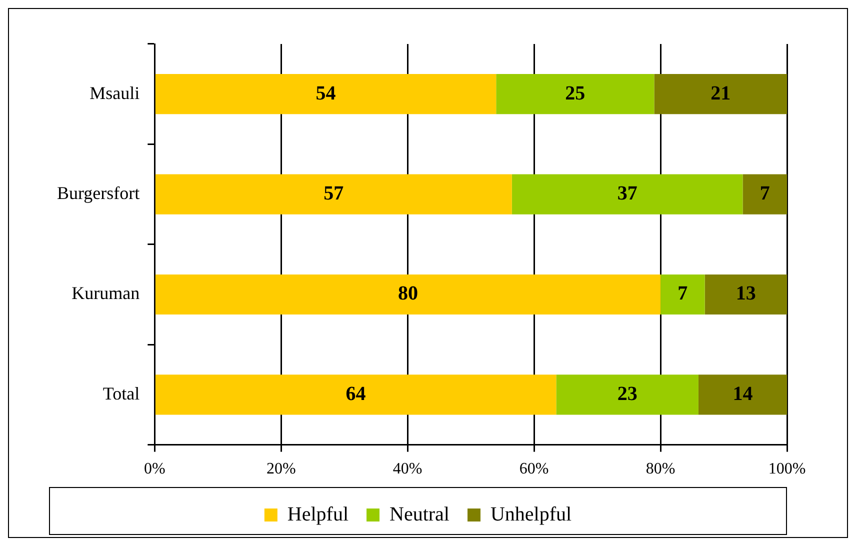 This screenshot has width=856, height=546. I want to click on x-tick-label: 0%, so click(155, 469).